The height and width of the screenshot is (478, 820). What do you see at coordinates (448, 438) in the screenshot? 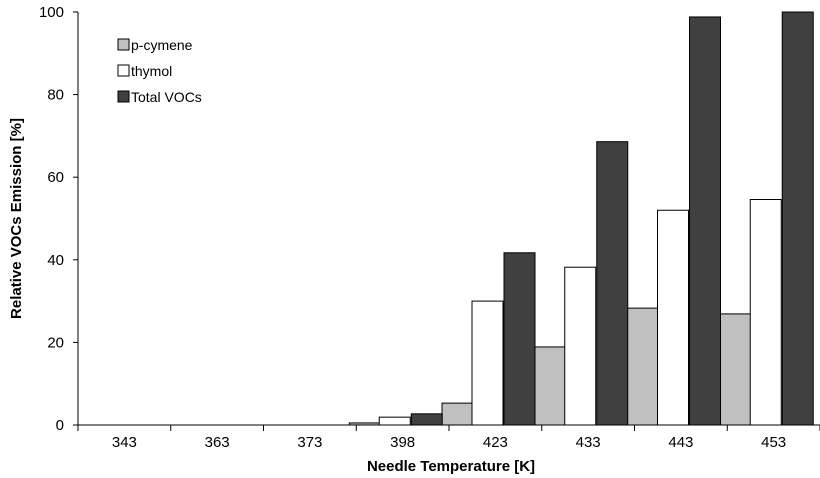
I see `x-axis-ticks: 343 363 373 398 423 433 443 453` at bounding box center [448, 438].